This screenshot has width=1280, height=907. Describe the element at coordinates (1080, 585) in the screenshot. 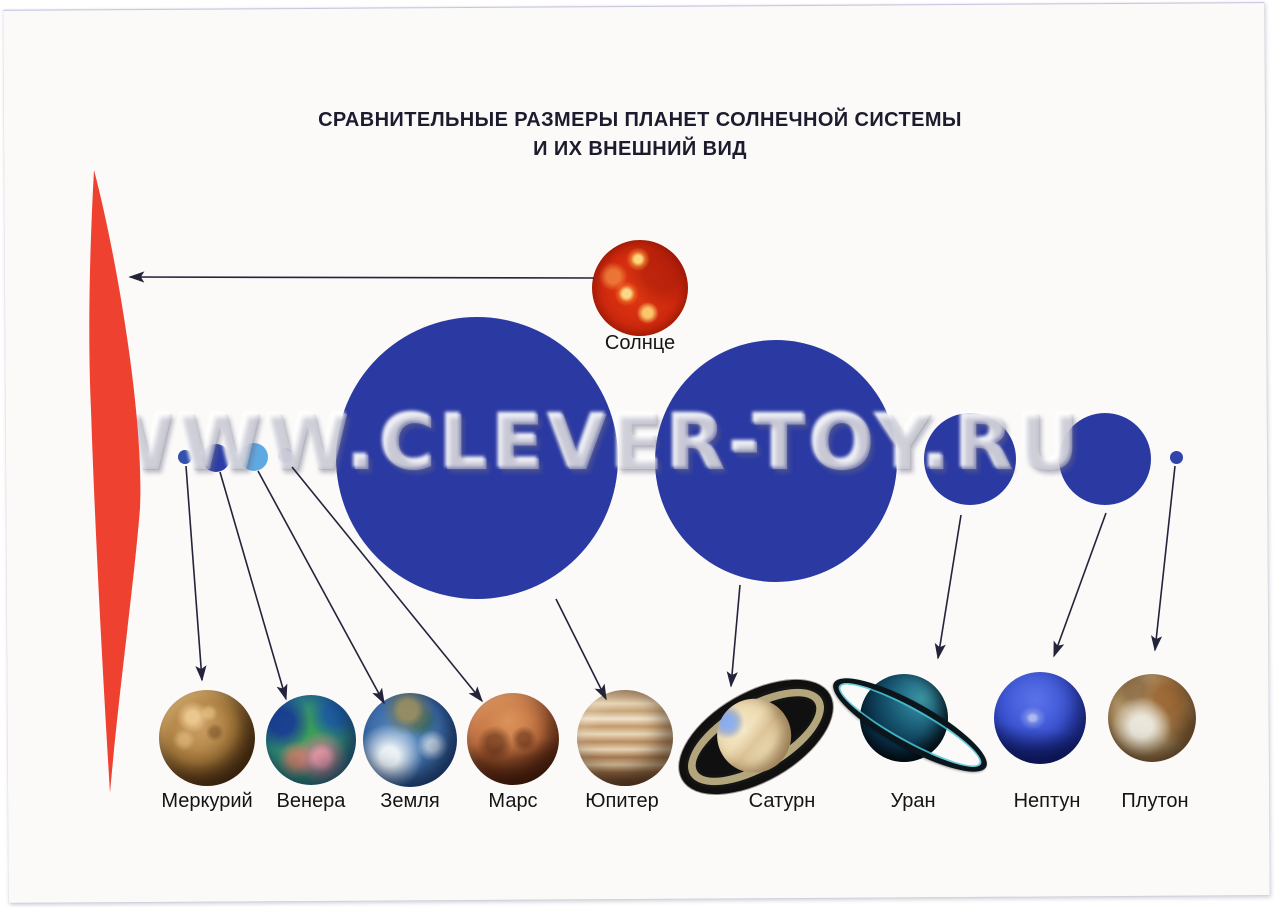

I see `arrow-neptune` at that location.